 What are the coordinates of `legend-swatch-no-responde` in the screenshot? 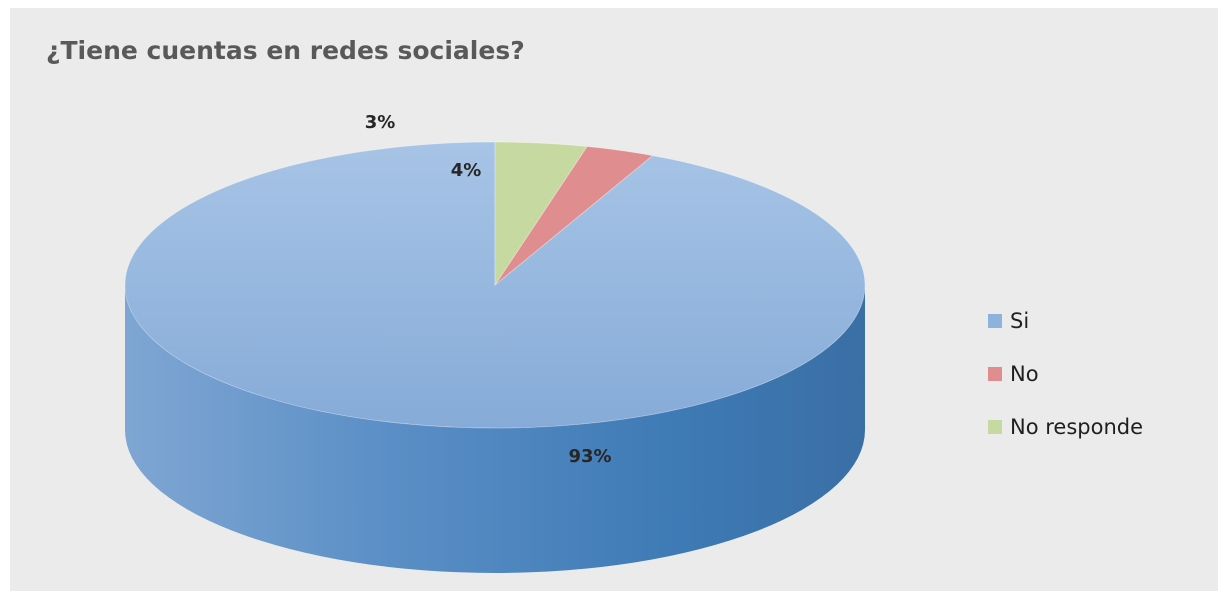 It's located at (995, 426).